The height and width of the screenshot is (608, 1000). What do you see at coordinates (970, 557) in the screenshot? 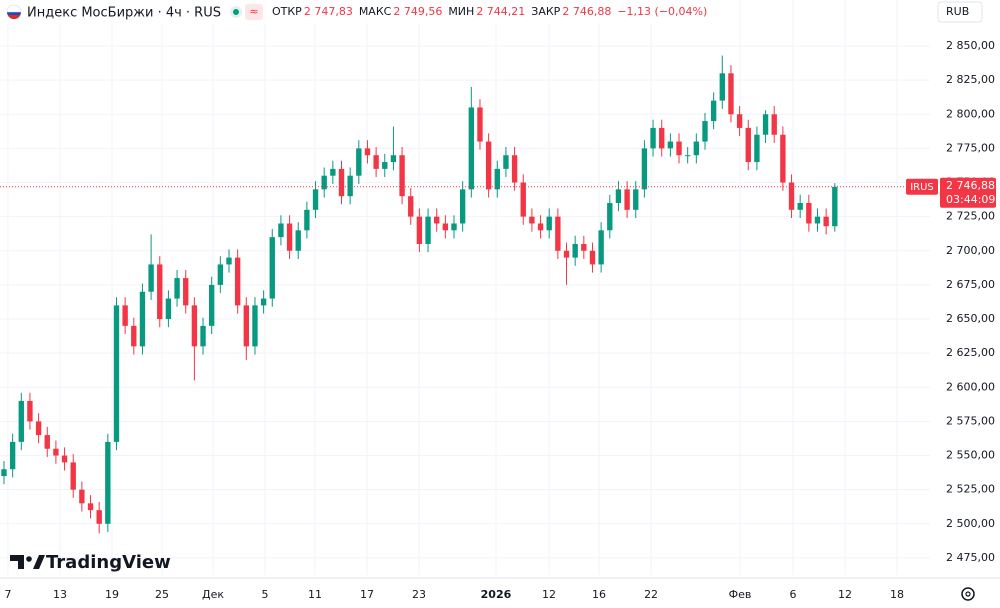
I see `y-tick-label: 2 475,00` at bounding box center [970, 557].